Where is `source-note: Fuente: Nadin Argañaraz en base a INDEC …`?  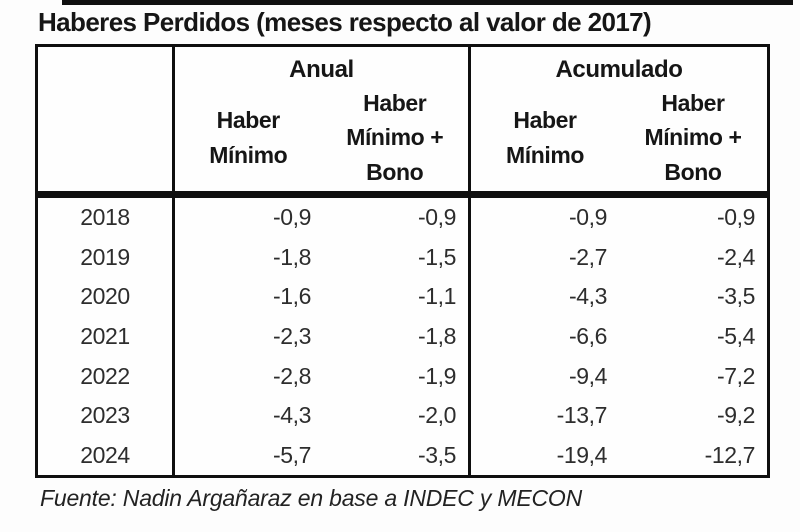 source-note: Fuente: Nadin Argañaraz en base a INDEC … is located at coordinates (311, 498).